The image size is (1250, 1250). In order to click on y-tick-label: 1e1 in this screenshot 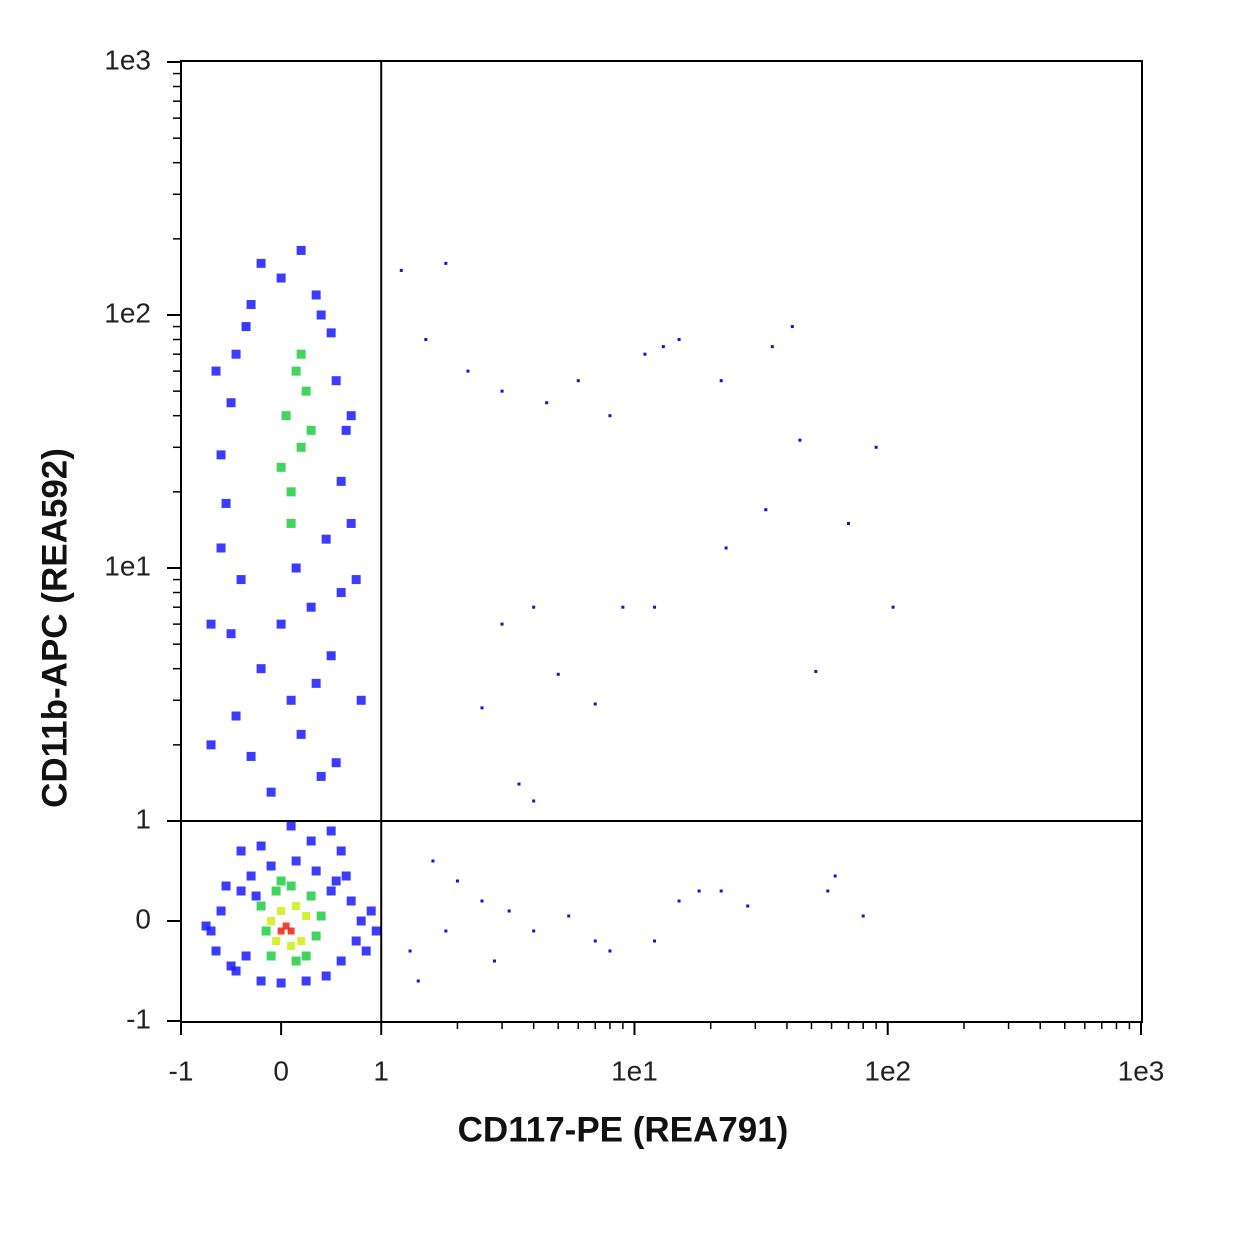, I will do `click(127, 565)`.